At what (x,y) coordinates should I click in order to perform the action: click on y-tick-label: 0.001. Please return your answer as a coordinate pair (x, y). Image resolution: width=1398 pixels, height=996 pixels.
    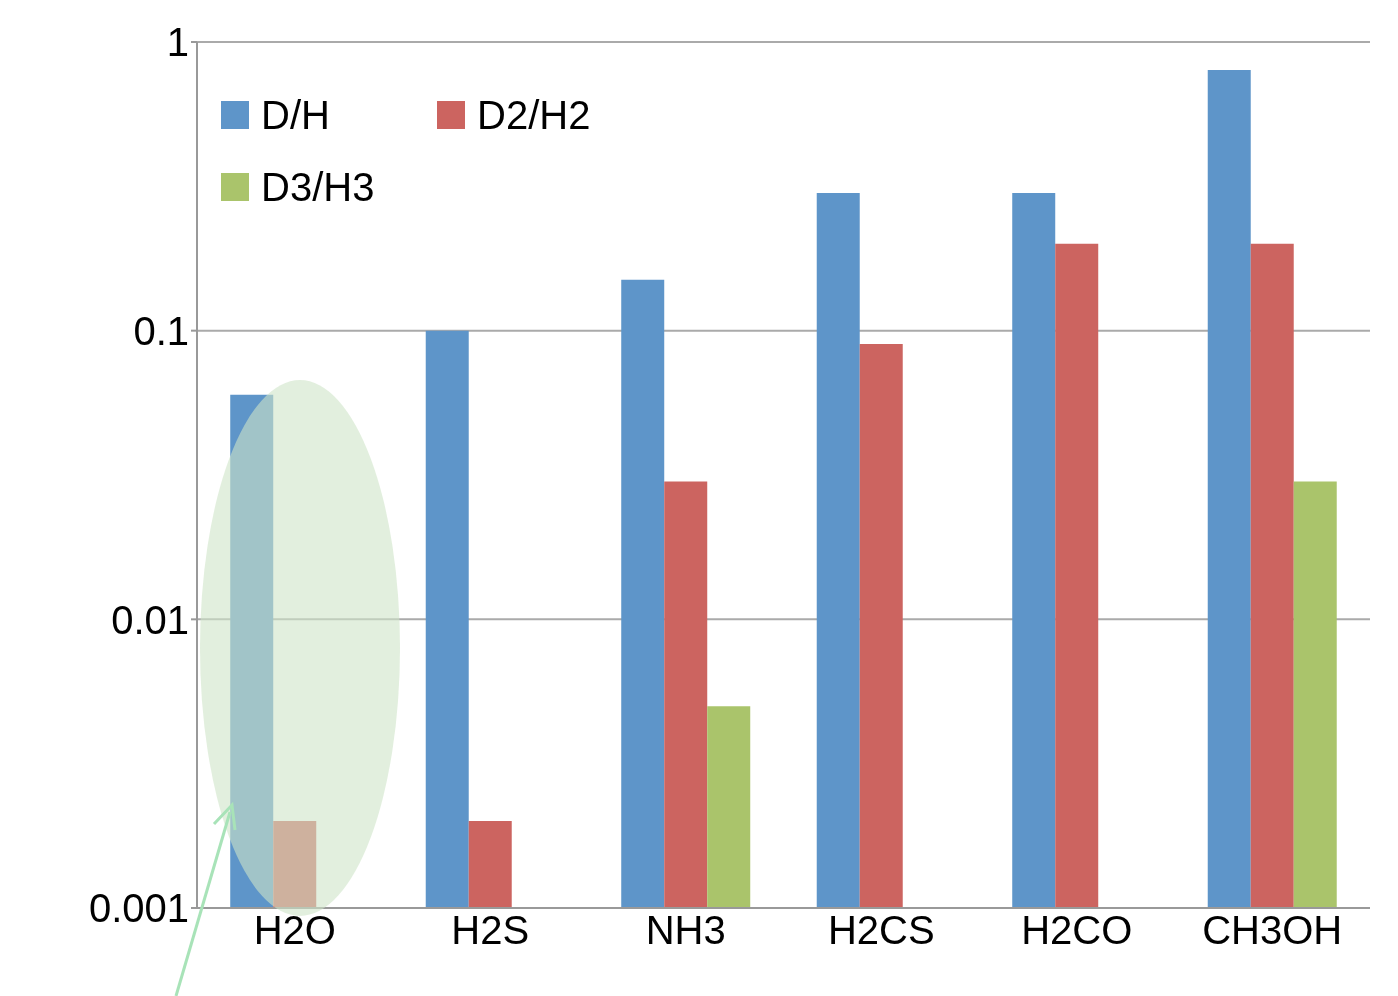
    Looking at the image, I should click on (138, 908).